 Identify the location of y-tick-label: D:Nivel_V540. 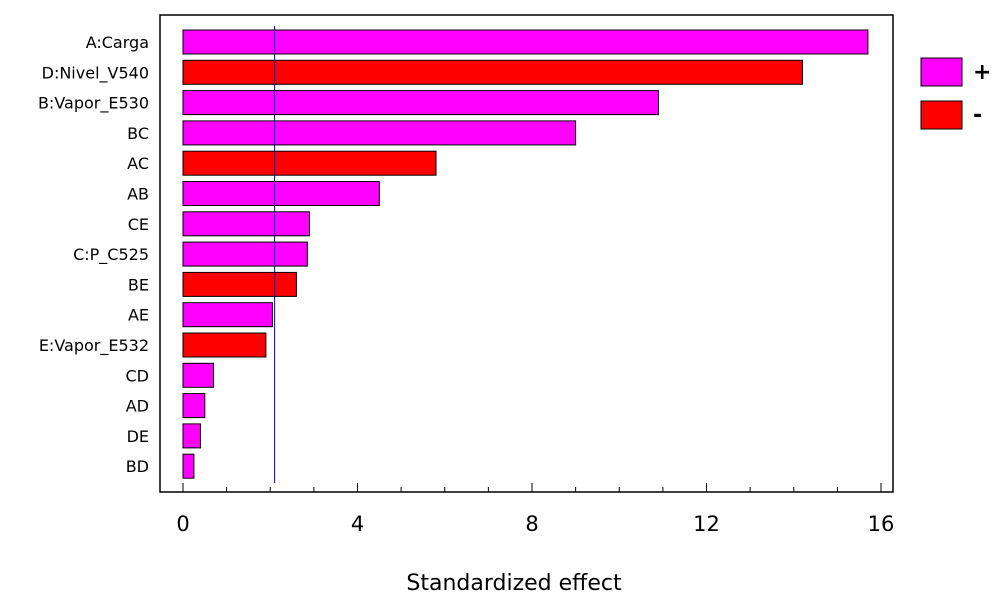
(95, 73).